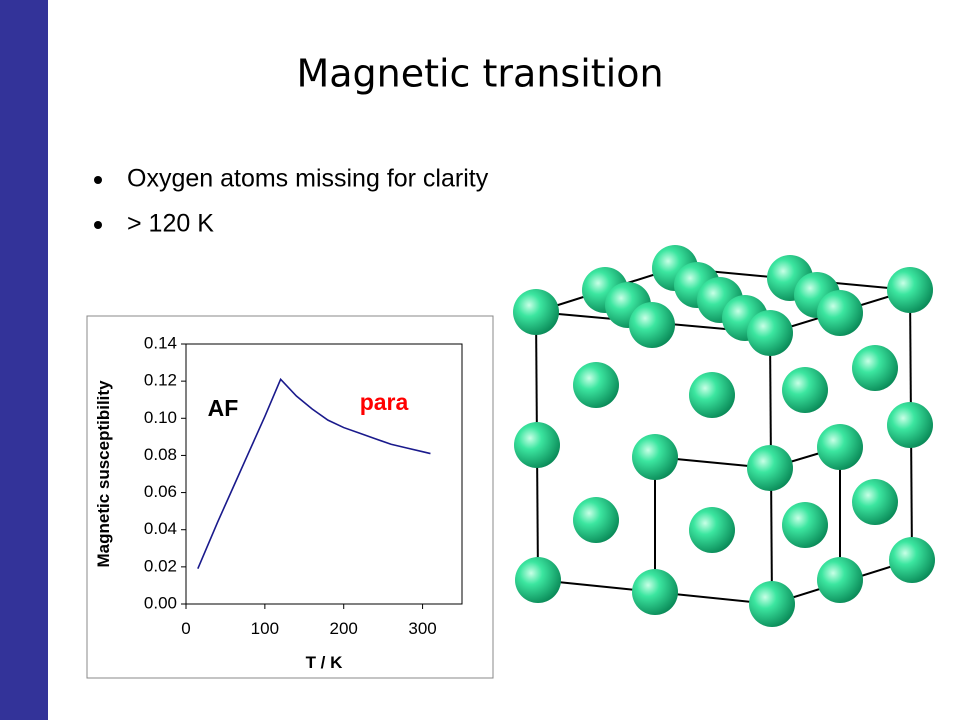  I want to click on x-tick-label: 300, so click(422, 628).